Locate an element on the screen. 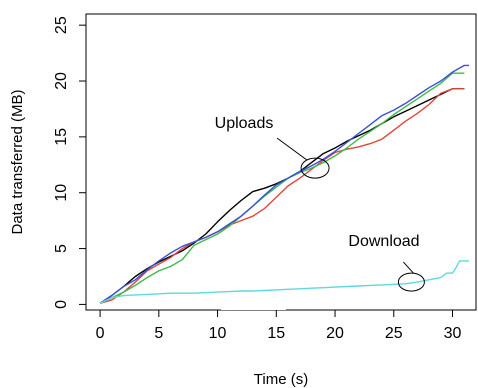  x-tick-label: 5 is located at coordinates (158, 333).